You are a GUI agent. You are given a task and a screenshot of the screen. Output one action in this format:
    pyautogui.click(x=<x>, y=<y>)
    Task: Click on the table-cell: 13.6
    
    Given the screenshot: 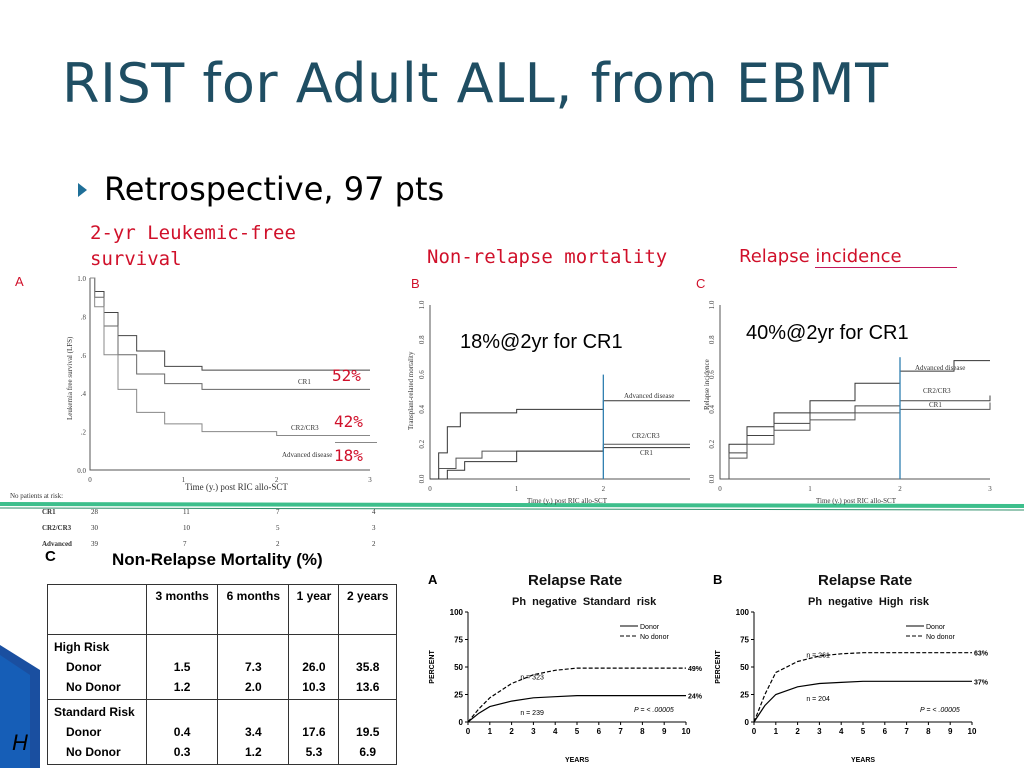 What is the action you would take?
    pyautogui.click(x=368, y=687)
    